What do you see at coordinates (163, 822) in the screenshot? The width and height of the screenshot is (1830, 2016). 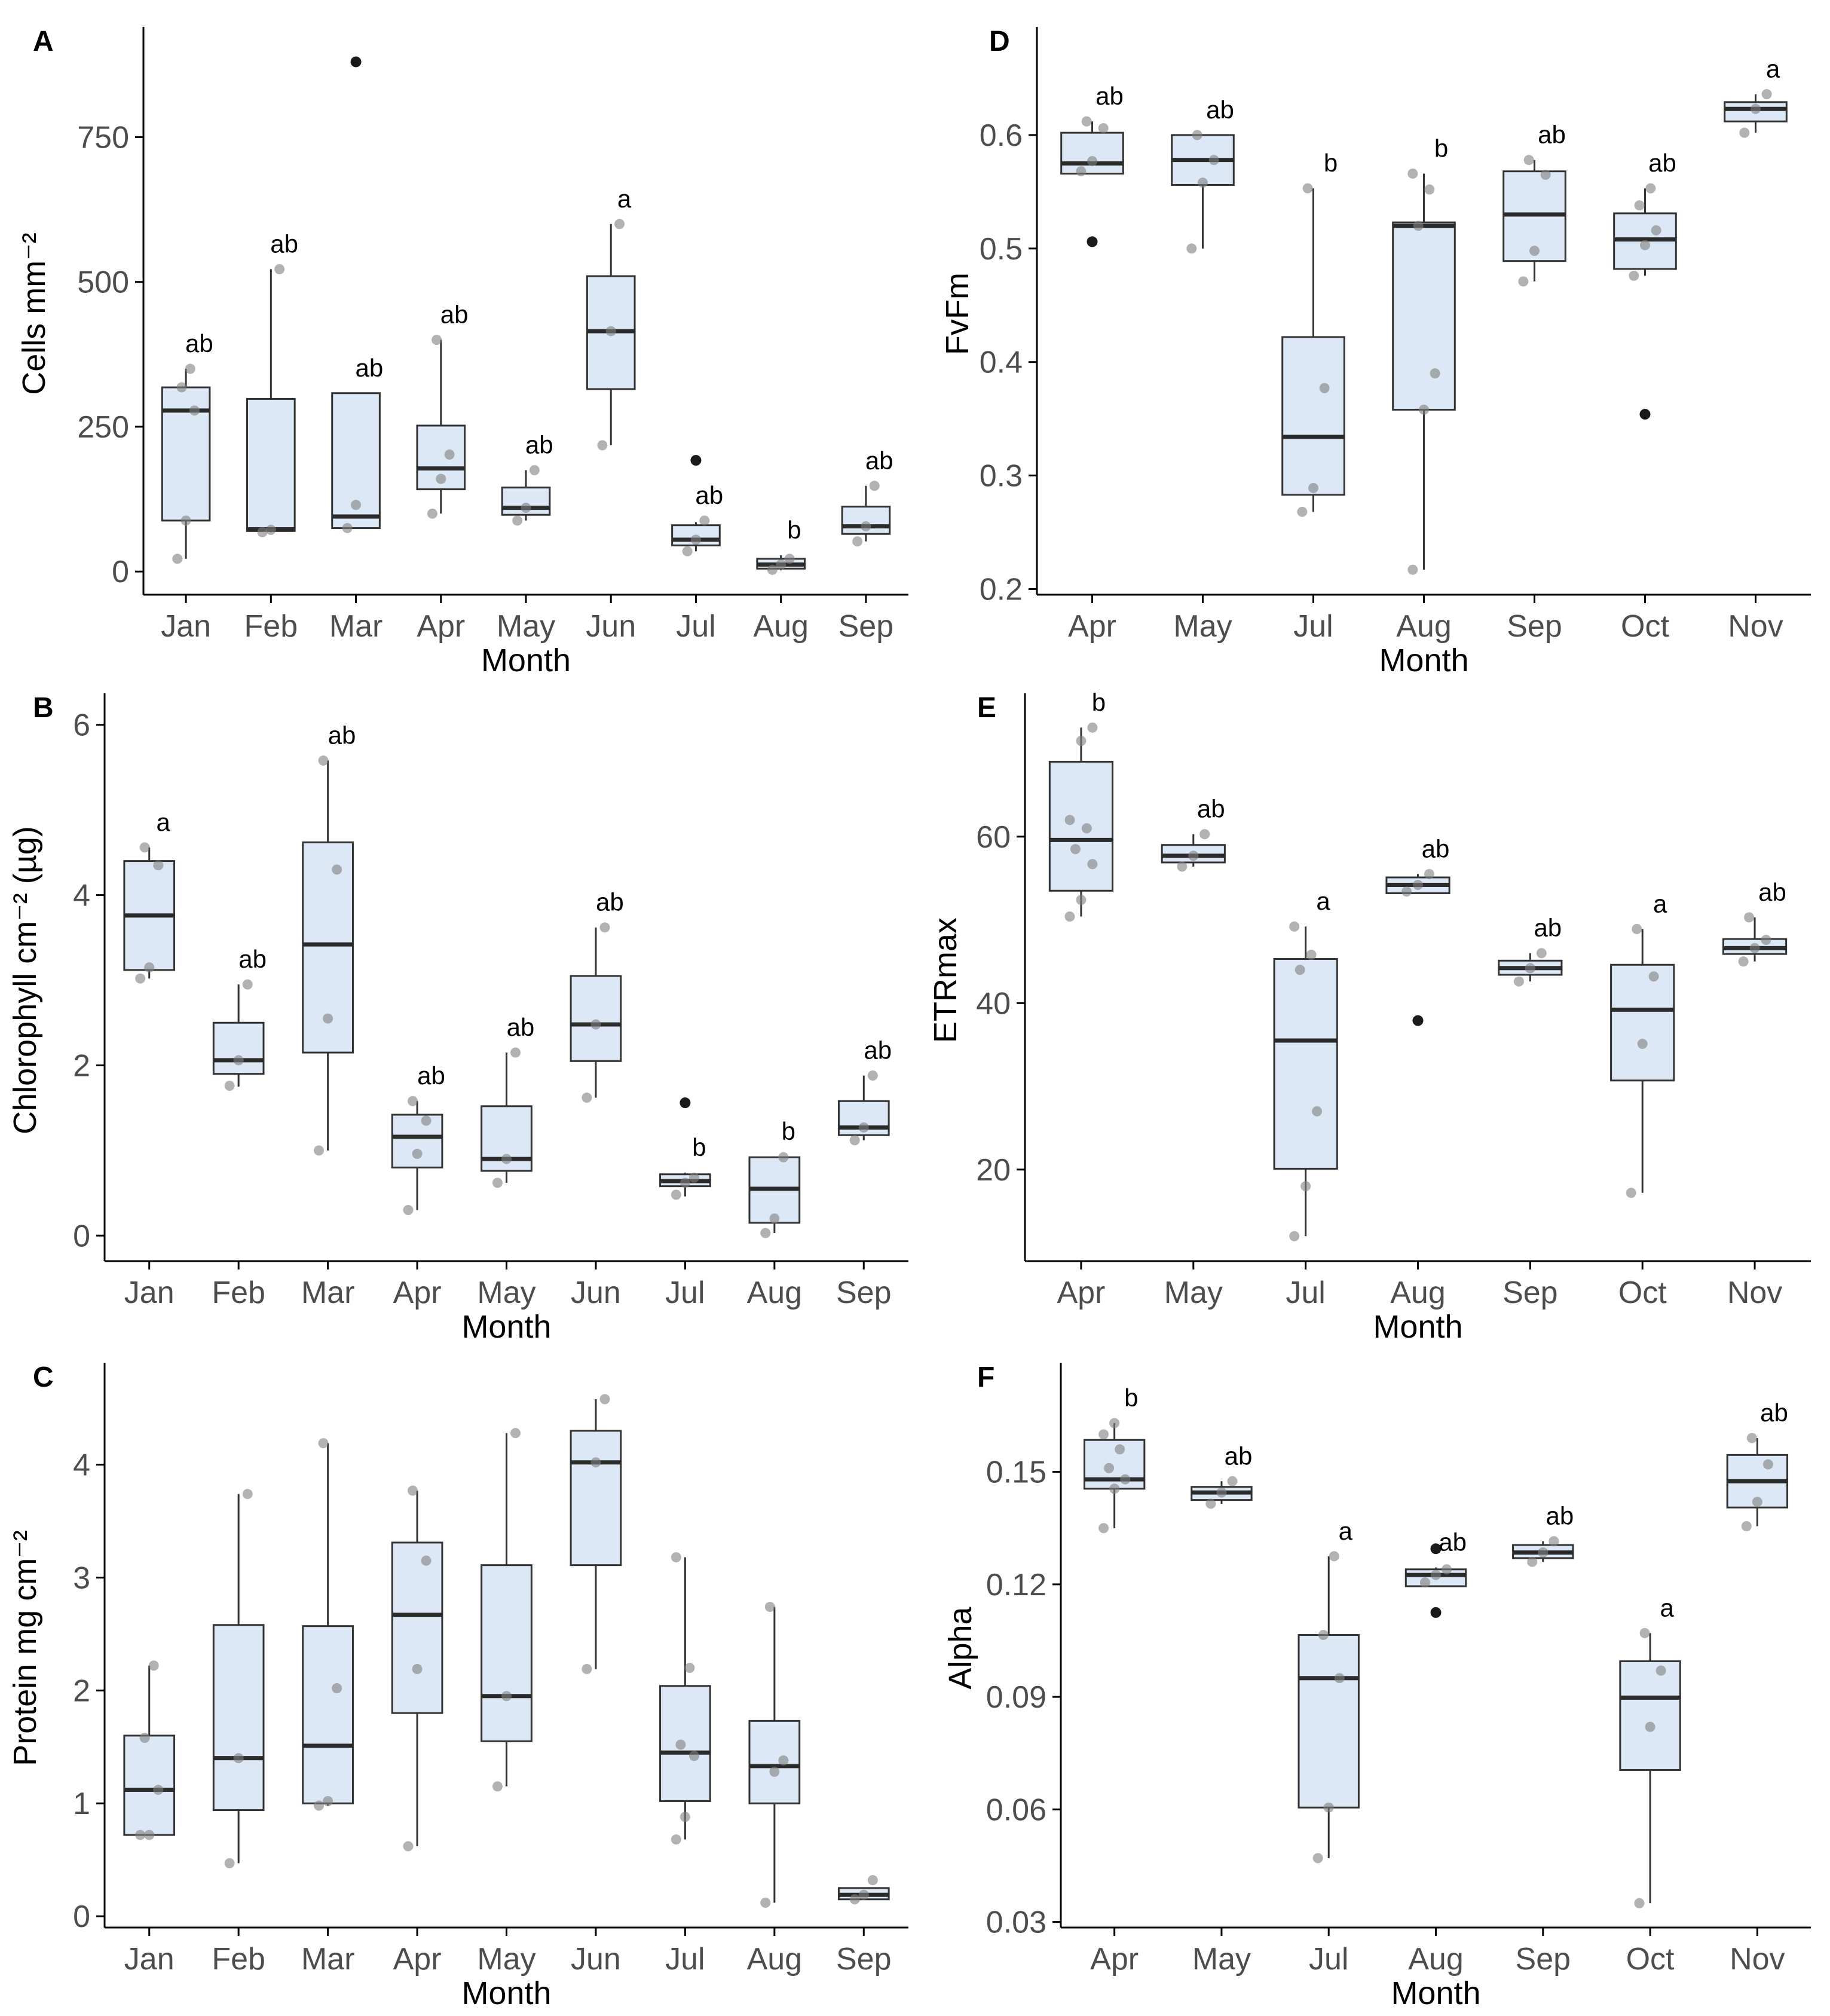 I see `significance-letter: a` at bounding box center [163, 822].